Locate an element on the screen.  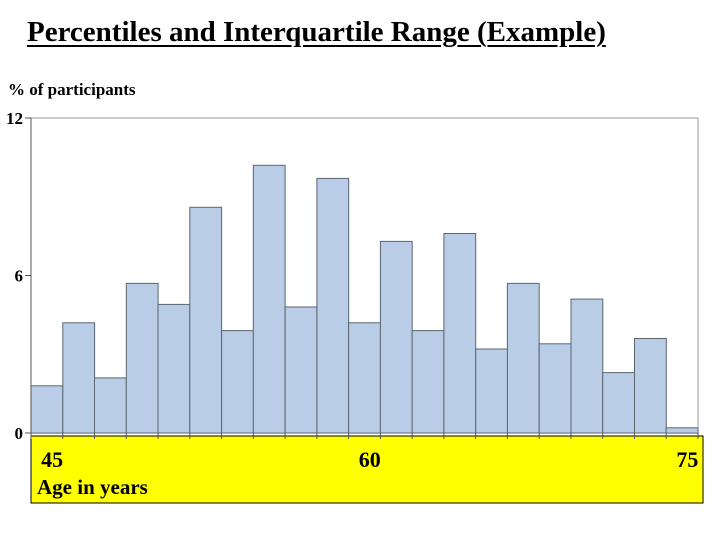
x-tick-label: 60 is located at coordinates (370, 459).